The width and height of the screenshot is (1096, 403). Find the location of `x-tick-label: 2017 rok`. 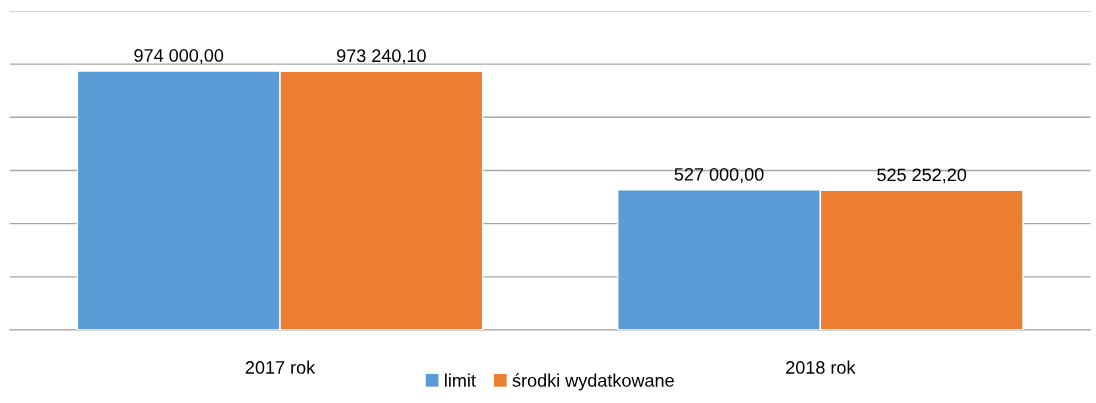

x-tick-label: 2017 rok is located at coordinates (280, 367).